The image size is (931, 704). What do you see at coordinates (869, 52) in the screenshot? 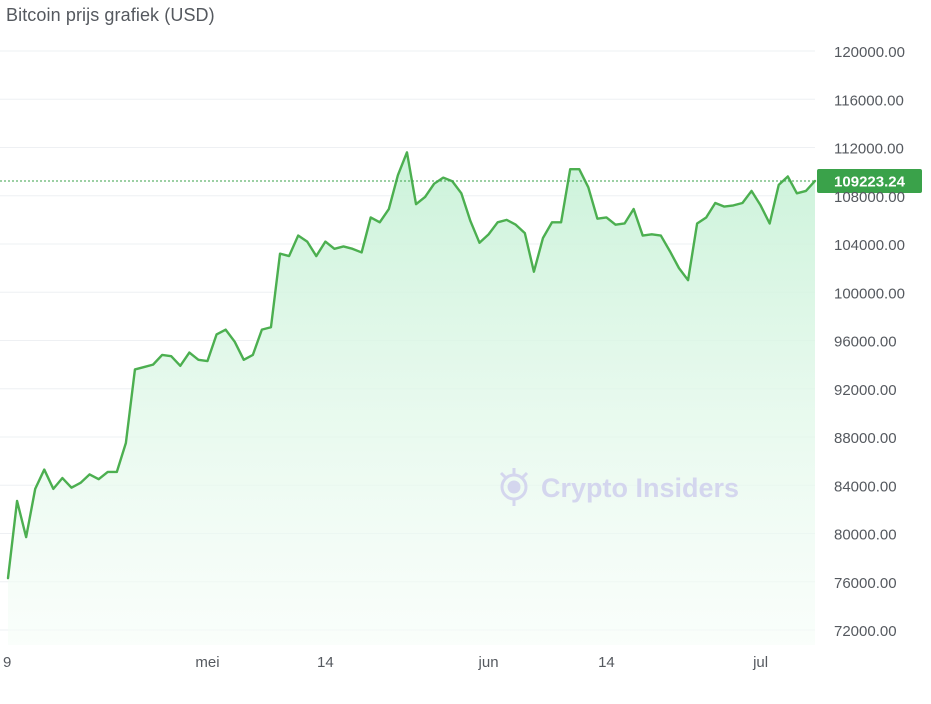
I see `y-tick-label: 120000.00` at bounding box center [869, 52].